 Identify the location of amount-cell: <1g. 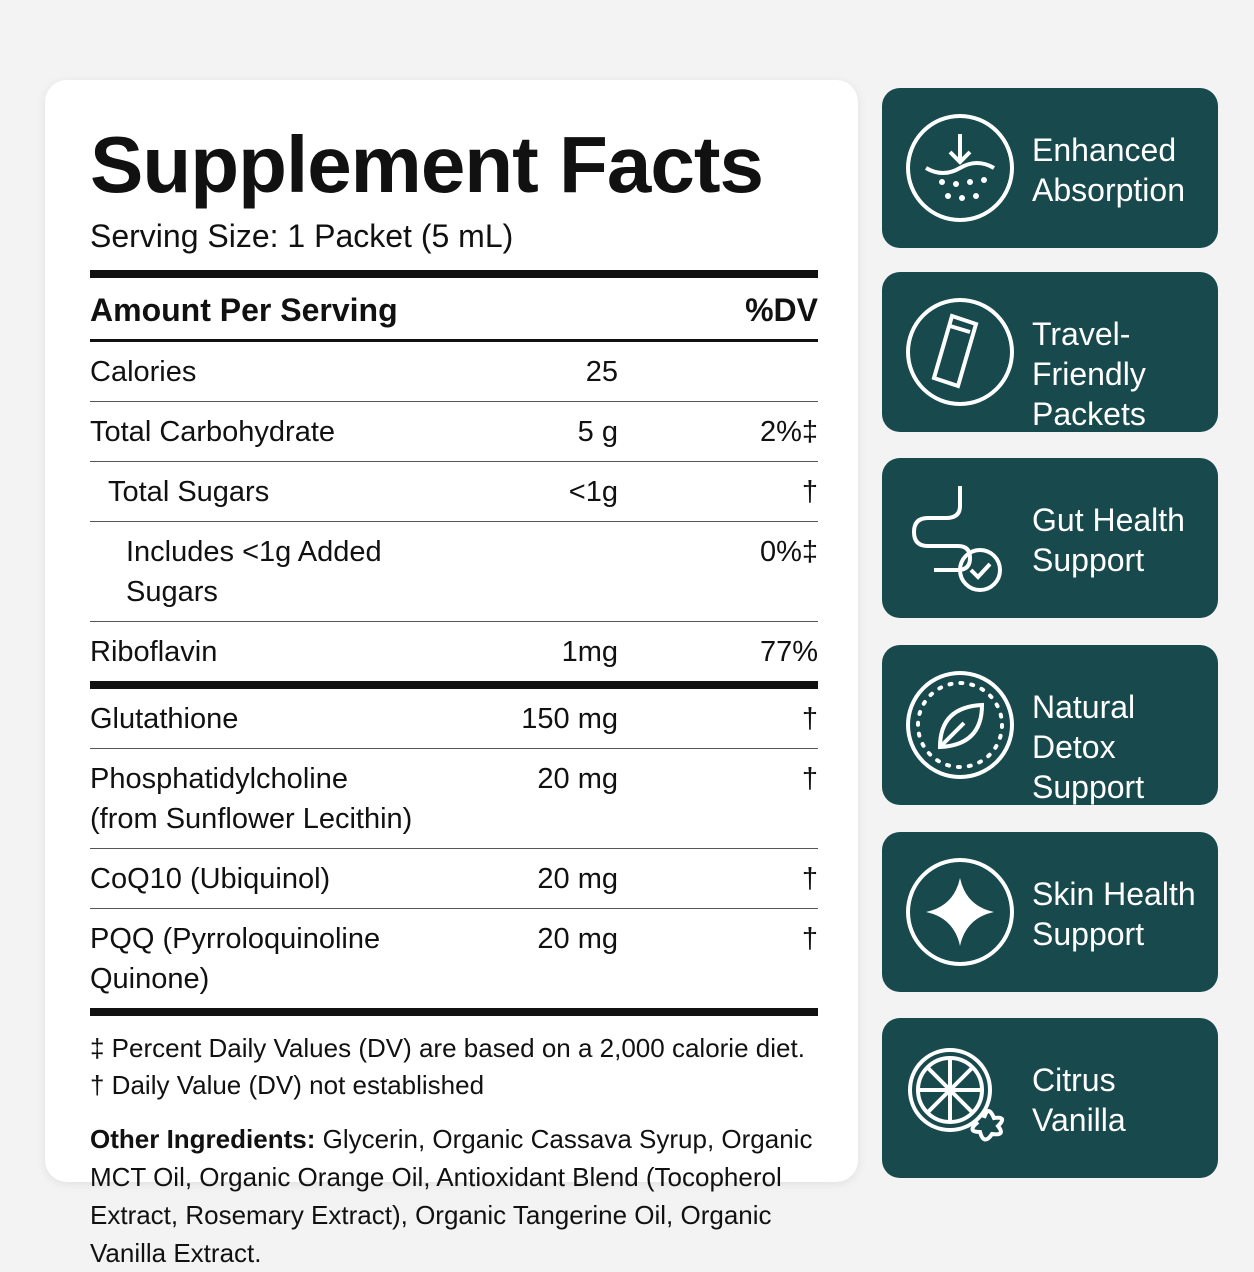
(528, 492).